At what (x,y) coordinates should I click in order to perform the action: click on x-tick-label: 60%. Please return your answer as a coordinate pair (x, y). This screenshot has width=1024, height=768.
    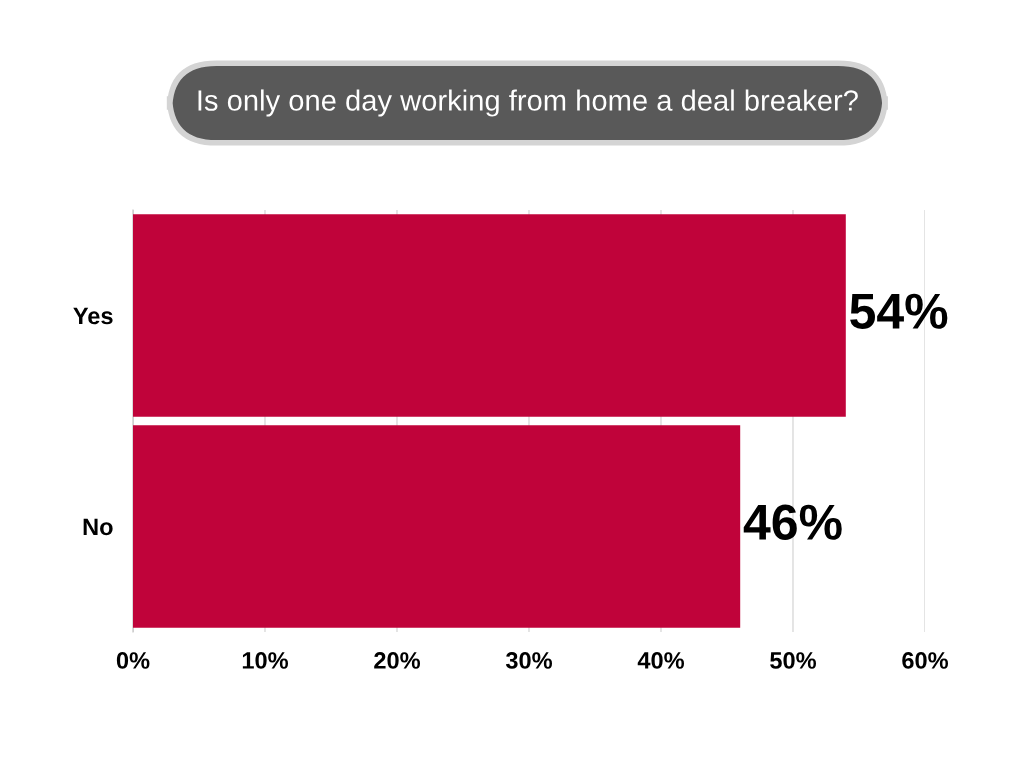
    Looking at the image, I should click on (925, 660).